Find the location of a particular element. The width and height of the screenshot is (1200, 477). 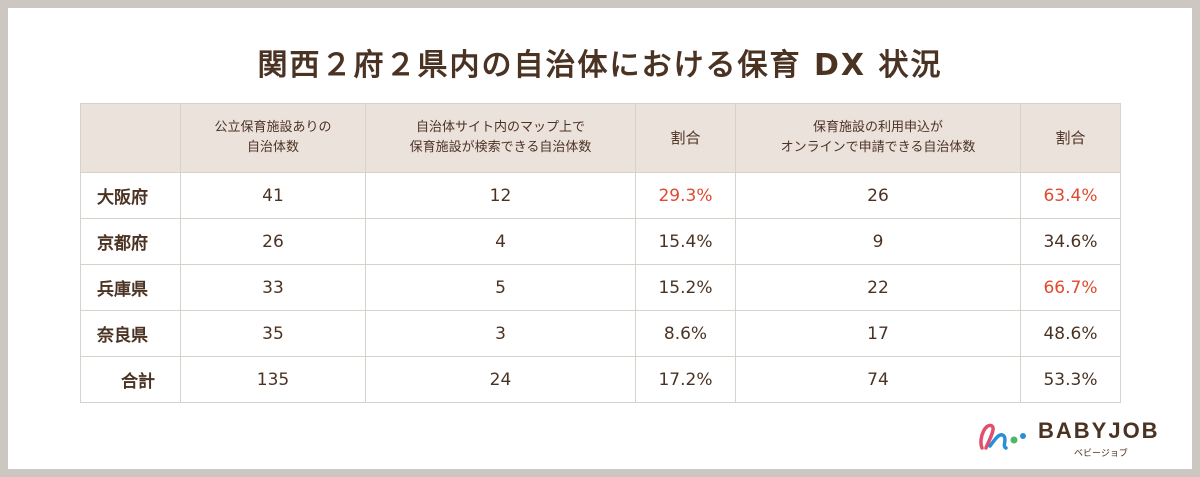

header-map-ratio-label: 割合 is located at coordinates (685, 138).